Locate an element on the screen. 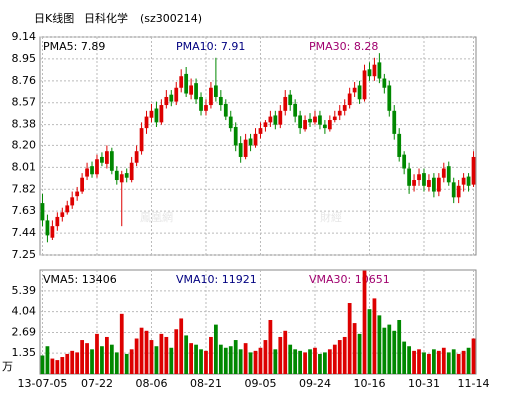 The height and width of the screenshot is (409, 511). y-tick-label: 8.01 is located at coordinates (24, 166).